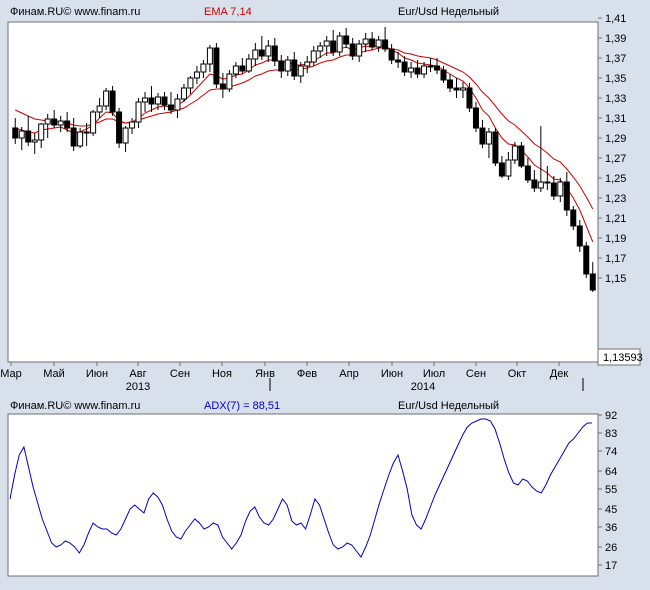 The height and width of the screenshot is (590, 650). I want to click on adx-y-tick-label: 45, so click(611, 510).